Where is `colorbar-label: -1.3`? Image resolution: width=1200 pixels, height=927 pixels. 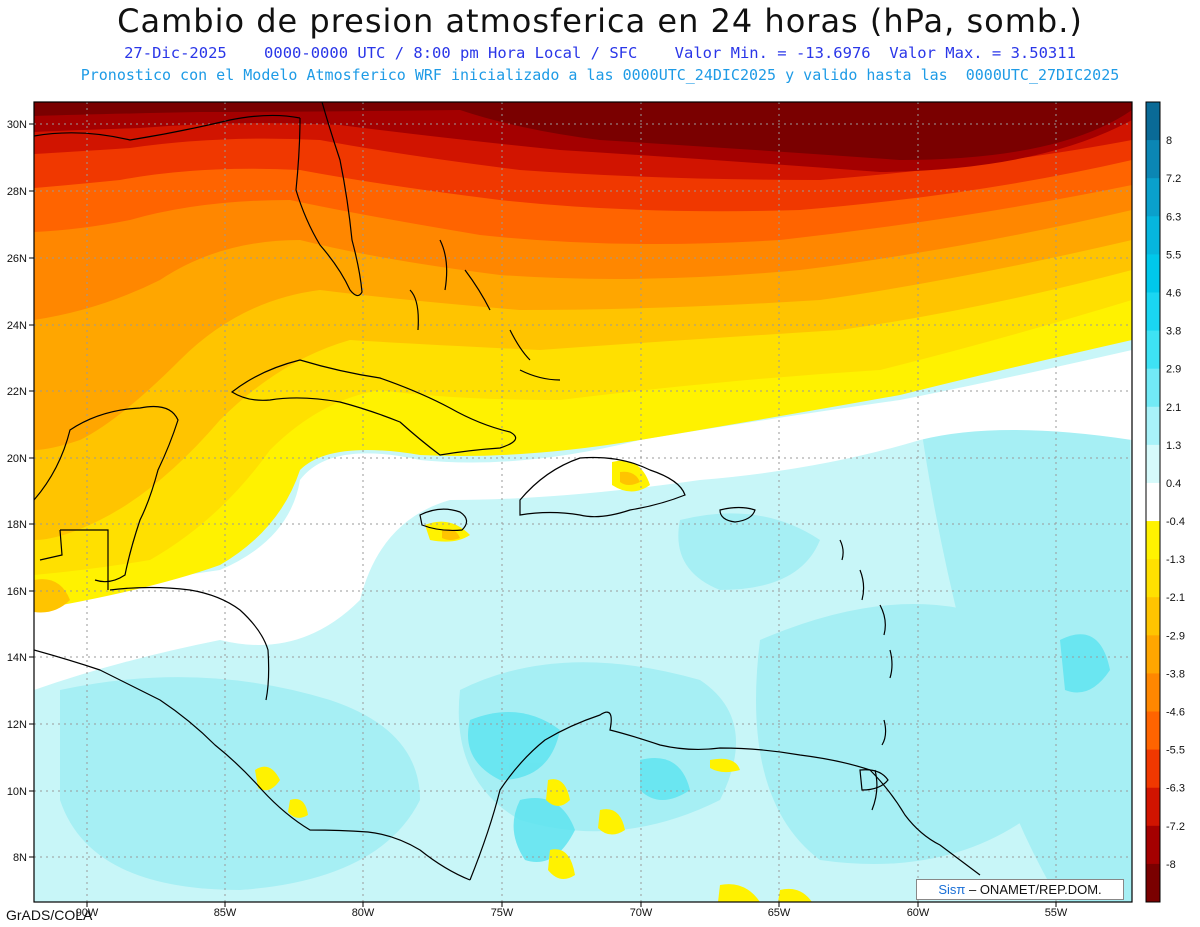
colorbar-label: -1.3 is located at coordinates (1175, 560).